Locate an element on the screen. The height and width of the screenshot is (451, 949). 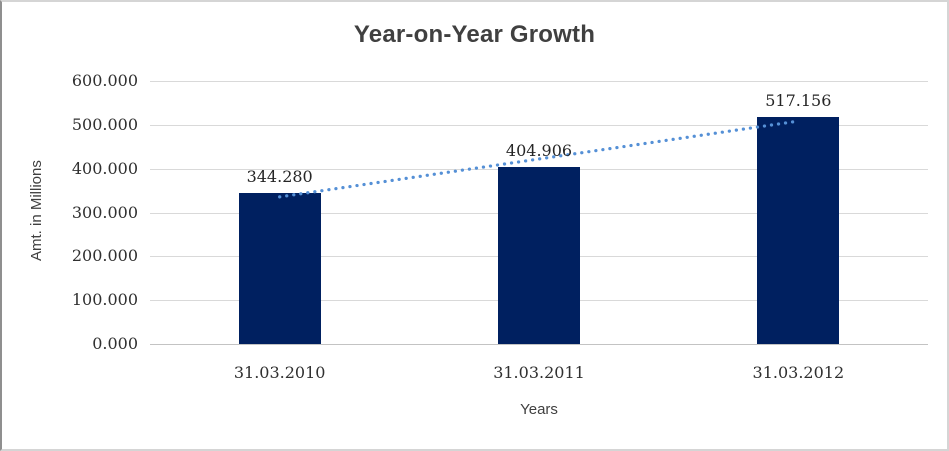
x-tick-label: 31.03.2010 is located at coordinates (279, 372).